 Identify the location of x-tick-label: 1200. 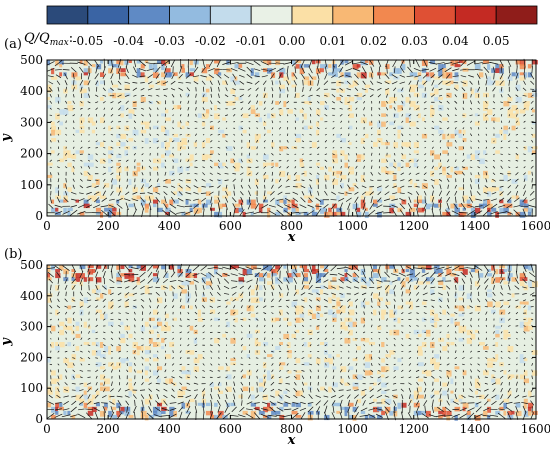
(413, 226).